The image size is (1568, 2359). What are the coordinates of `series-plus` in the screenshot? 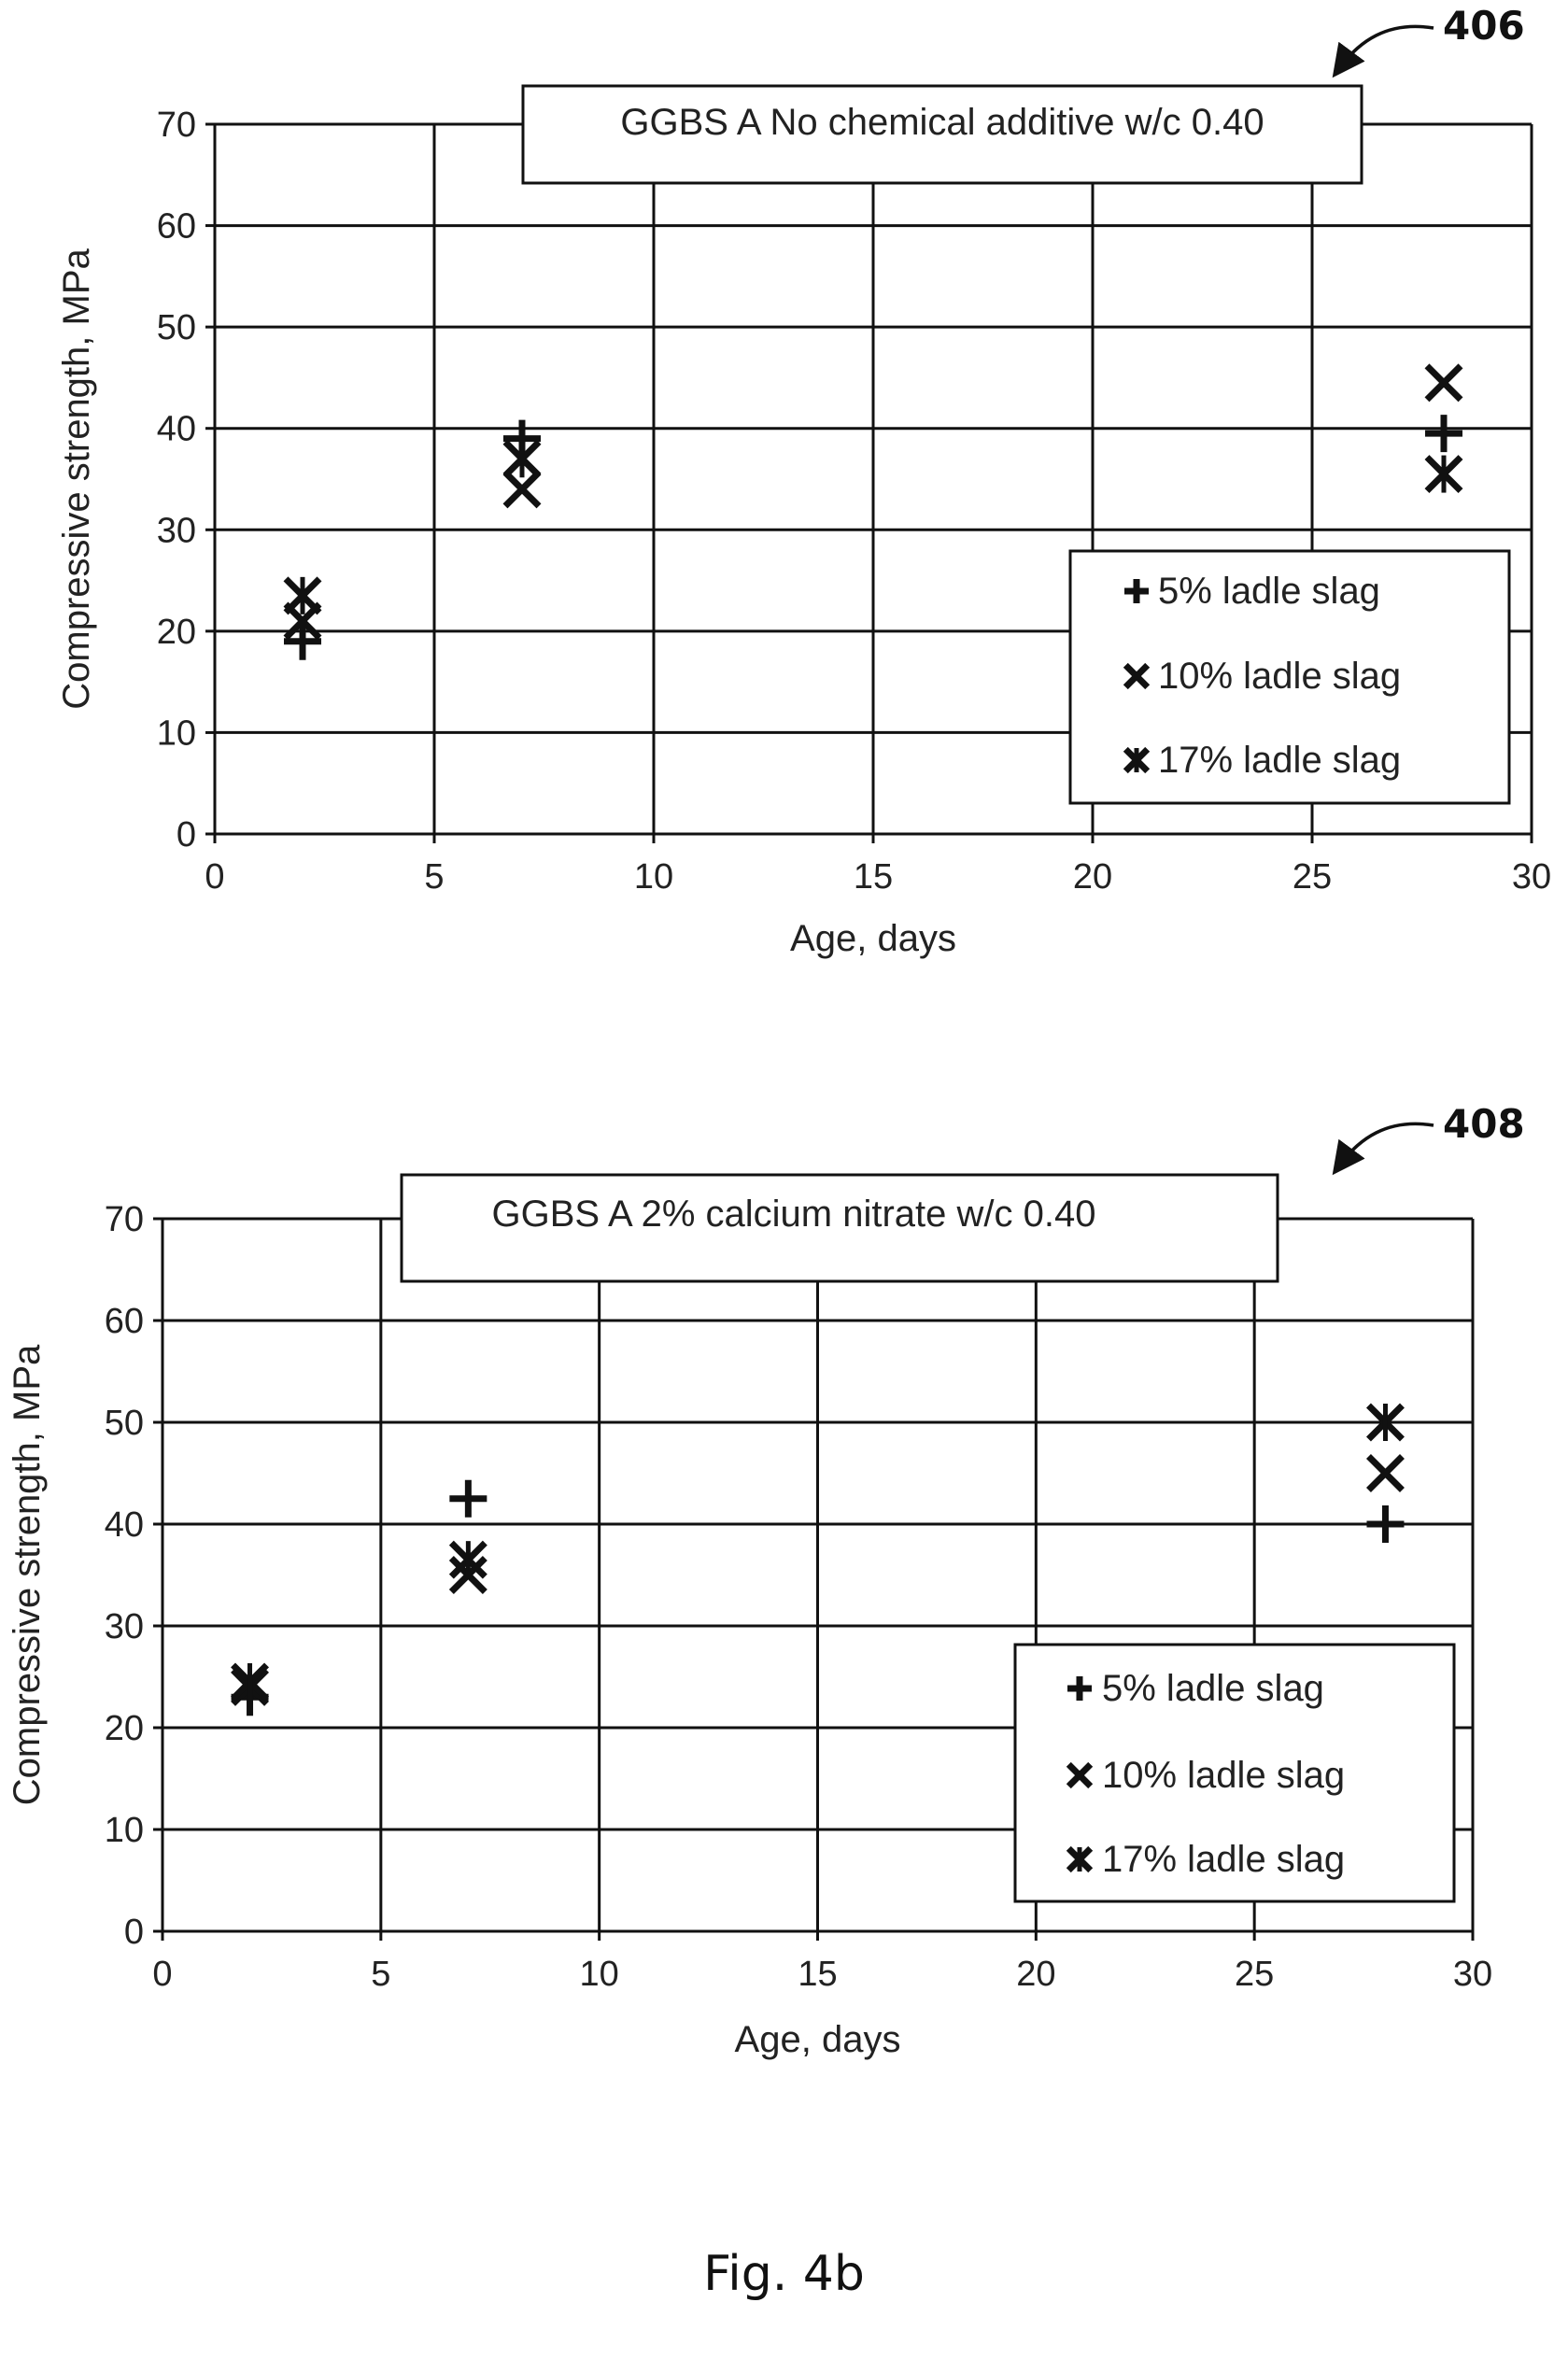 It's located at (873, 537).